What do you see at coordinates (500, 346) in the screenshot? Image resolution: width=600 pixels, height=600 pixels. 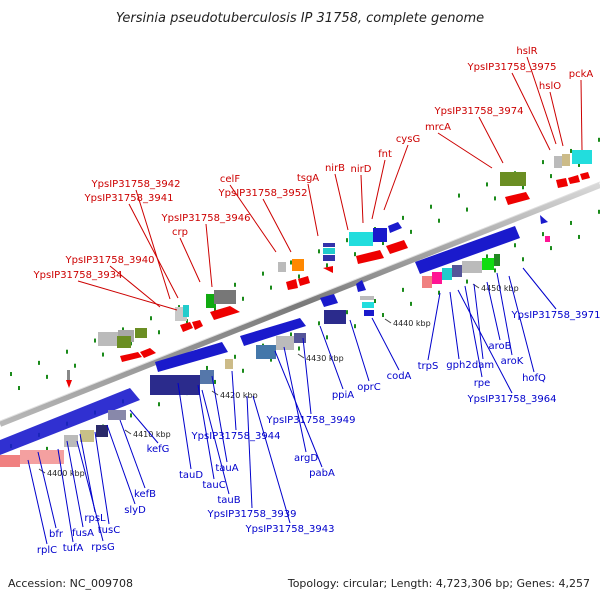 I see `gene-label: aroB` at bounding box center [500, 346].